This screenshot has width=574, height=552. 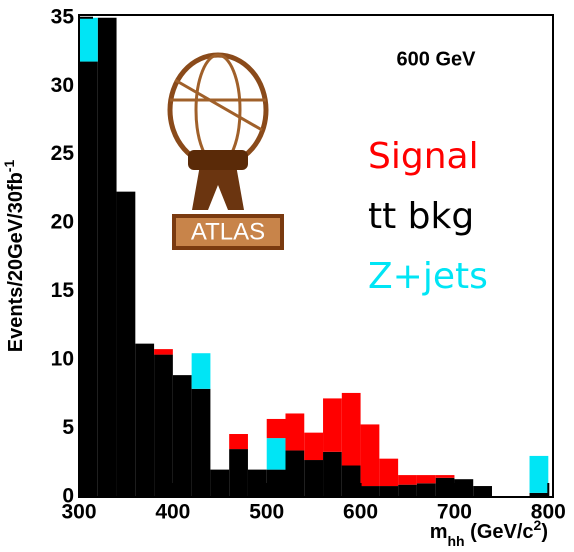 What do you see at coordinates (63, 290) in the screenshot?
I see `y-tick-label: 15` at bounding box center [63, 290].